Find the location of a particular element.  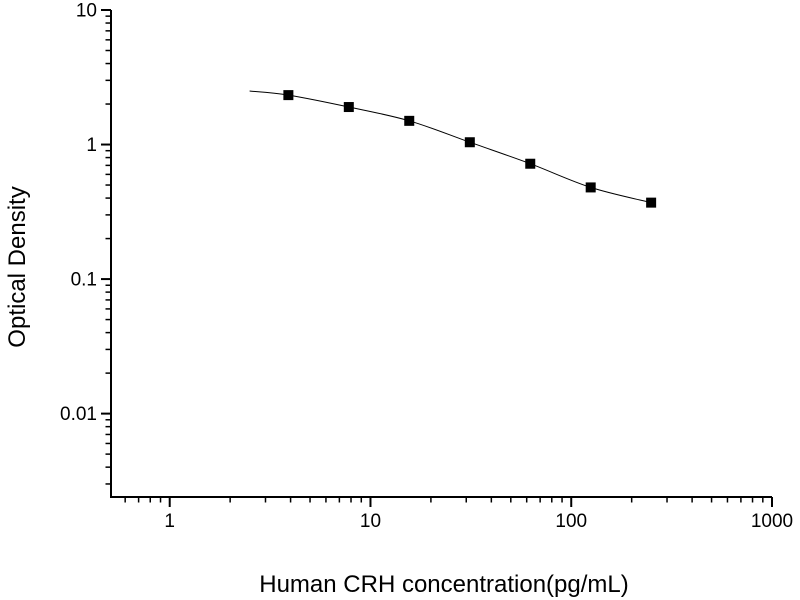

y-tick-label: 10 is located at coordinates (86, 11).